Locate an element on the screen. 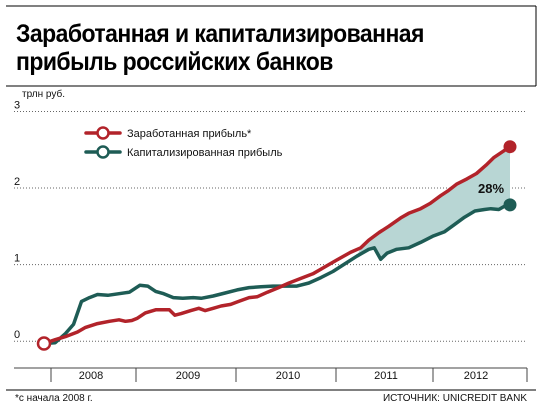 This screenshot has height=414, width=542. x-tick-label: 2009 is located at coordinates (188, 376).